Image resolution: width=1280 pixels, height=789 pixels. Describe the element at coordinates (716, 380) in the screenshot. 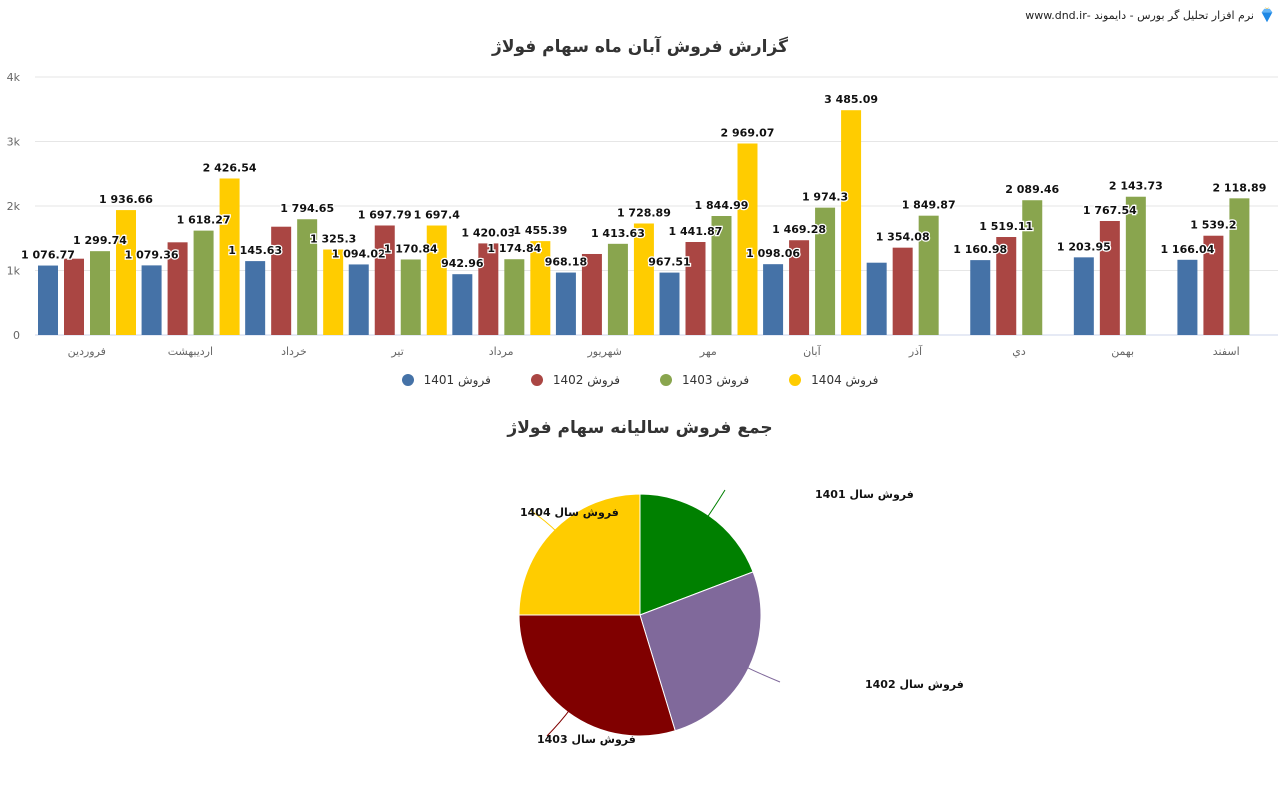

I see `legend-label: فروش 1403` at that location.